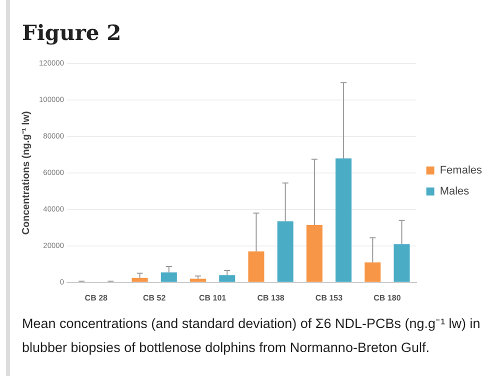 Image resolution: width=500 pixels, height=376 pixels. Describe the element at coordinates (154, 297) in the screenshot. I see `x-tick-label: CB 52` at that location.